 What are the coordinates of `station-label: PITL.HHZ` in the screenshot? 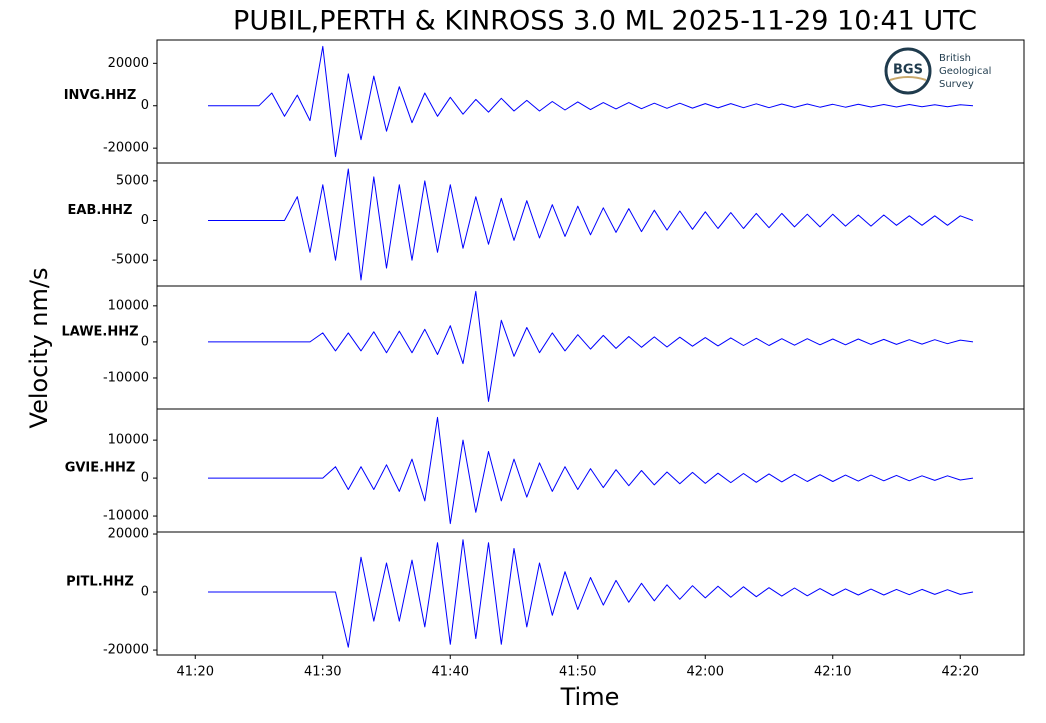 It's located at (100, 582).